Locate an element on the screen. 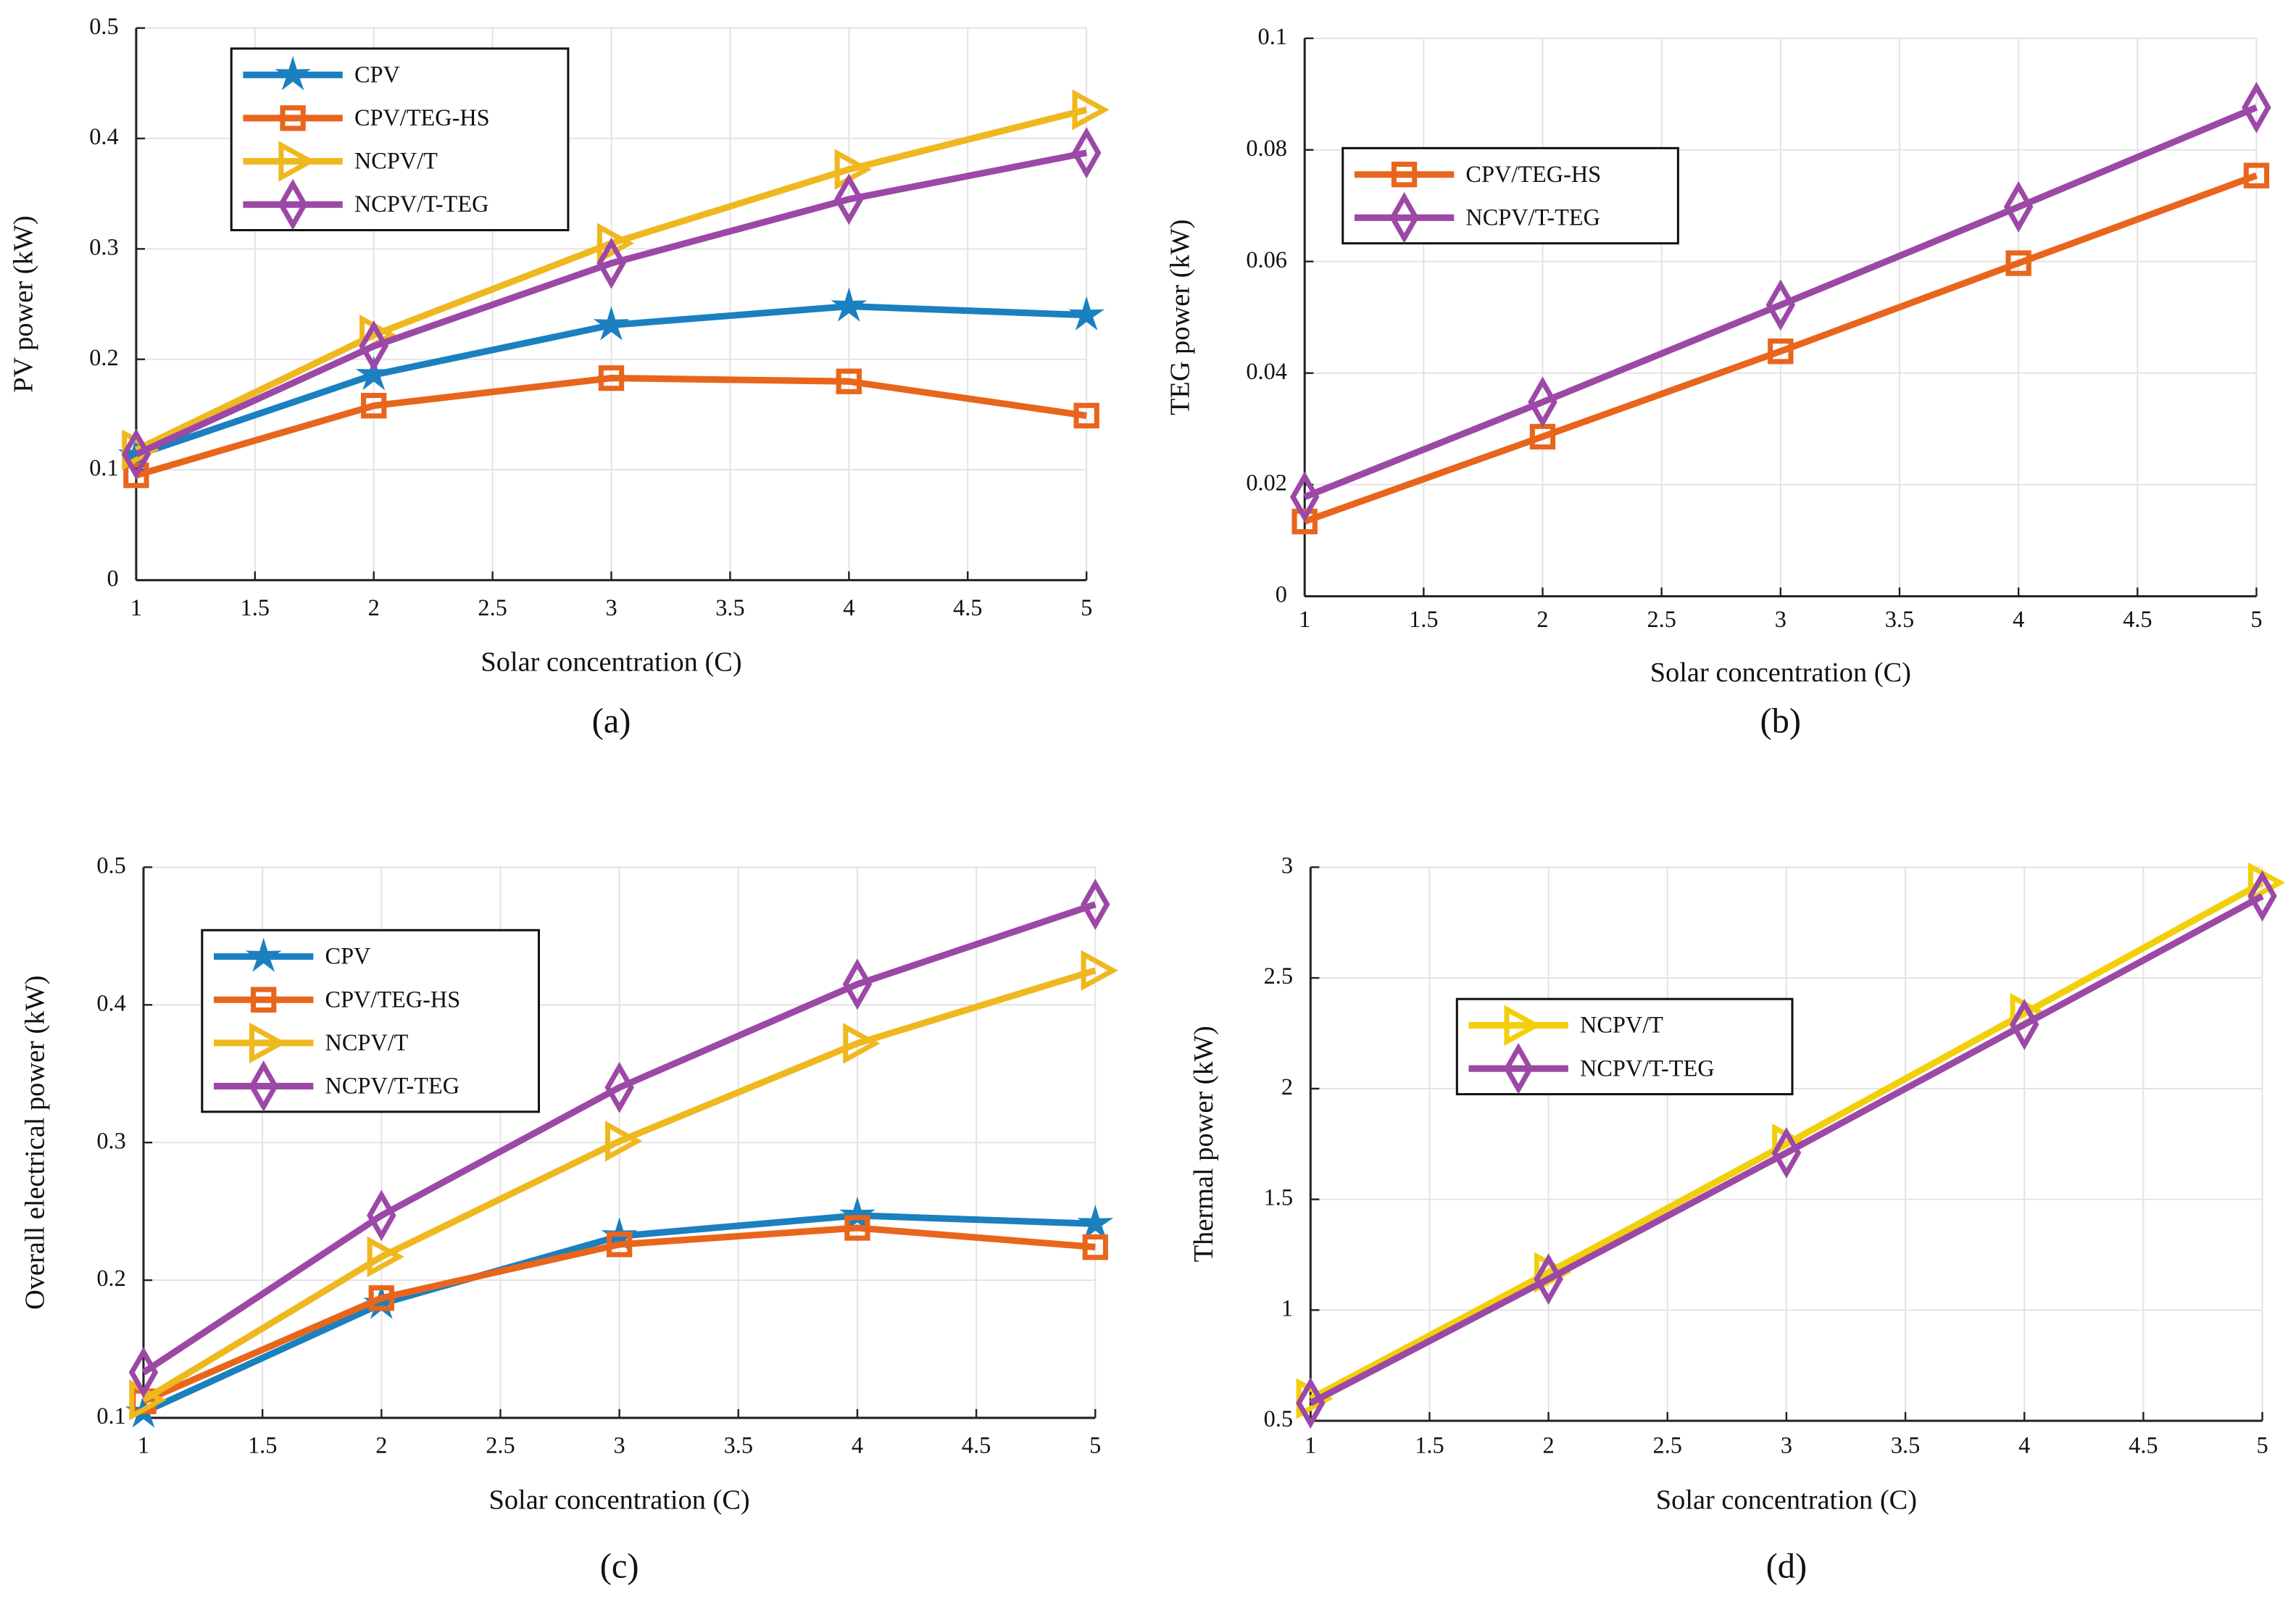  y-tick-label: 1 is located at coordinates (1287, 1308).